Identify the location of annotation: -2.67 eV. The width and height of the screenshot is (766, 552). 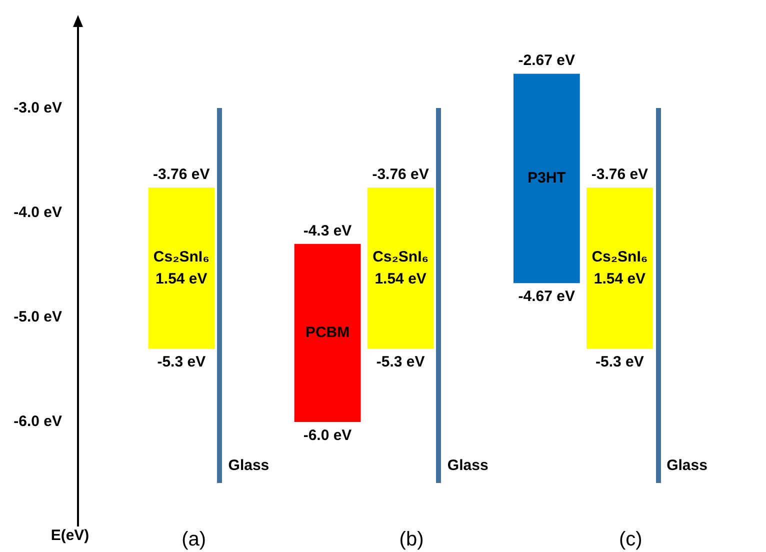
(547, 61).